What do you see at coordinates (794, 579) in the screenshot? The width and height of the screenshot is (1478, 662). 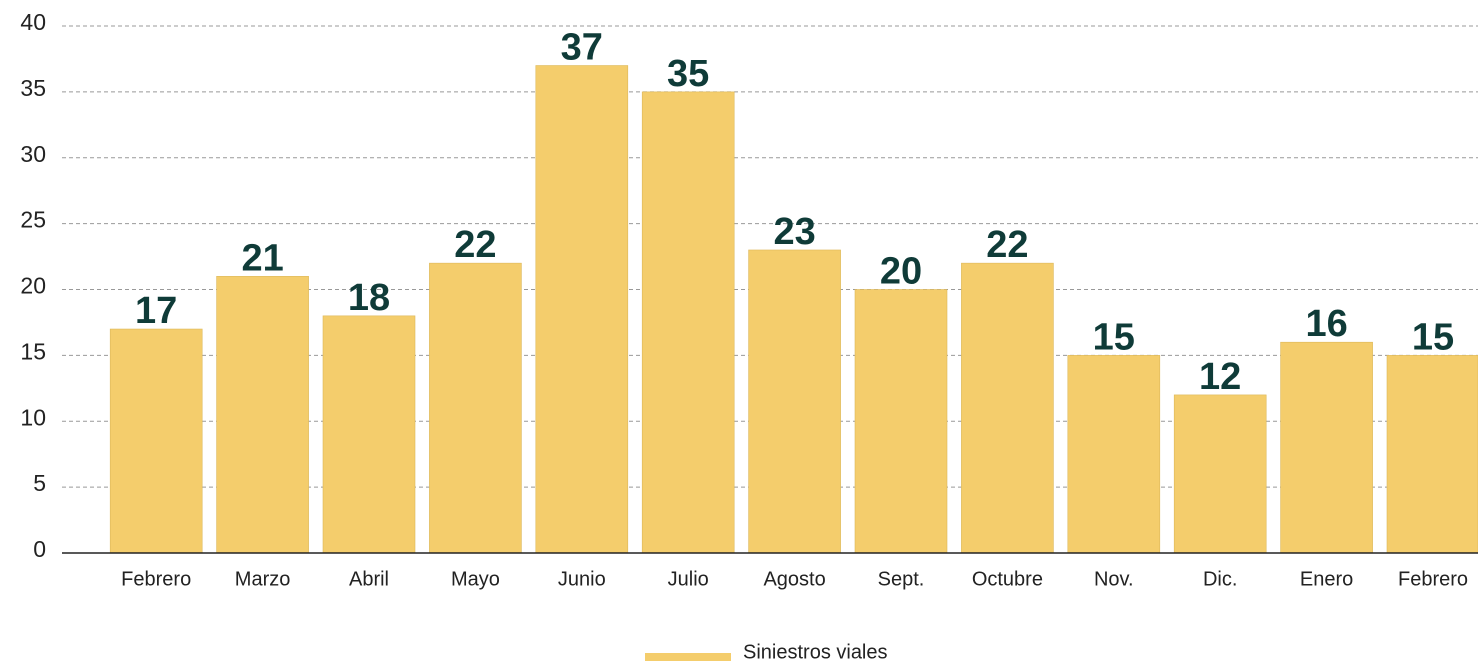 I see `x-tick-label: Agosto` at bounding box center [794, 579].